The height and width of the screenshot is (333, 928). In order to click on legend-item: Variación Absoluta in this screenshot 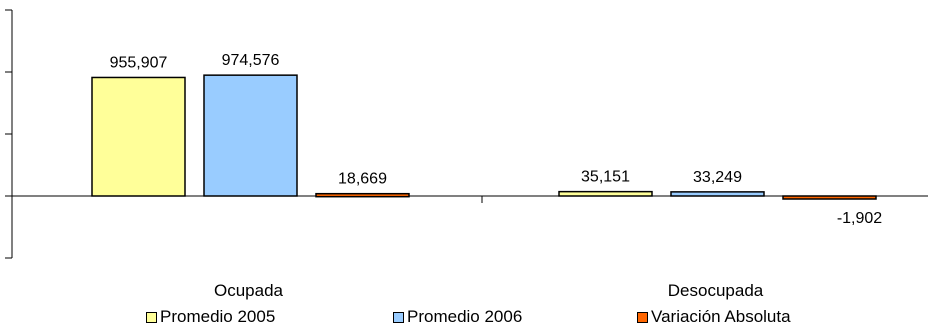, I will do `click(714, 317)`.